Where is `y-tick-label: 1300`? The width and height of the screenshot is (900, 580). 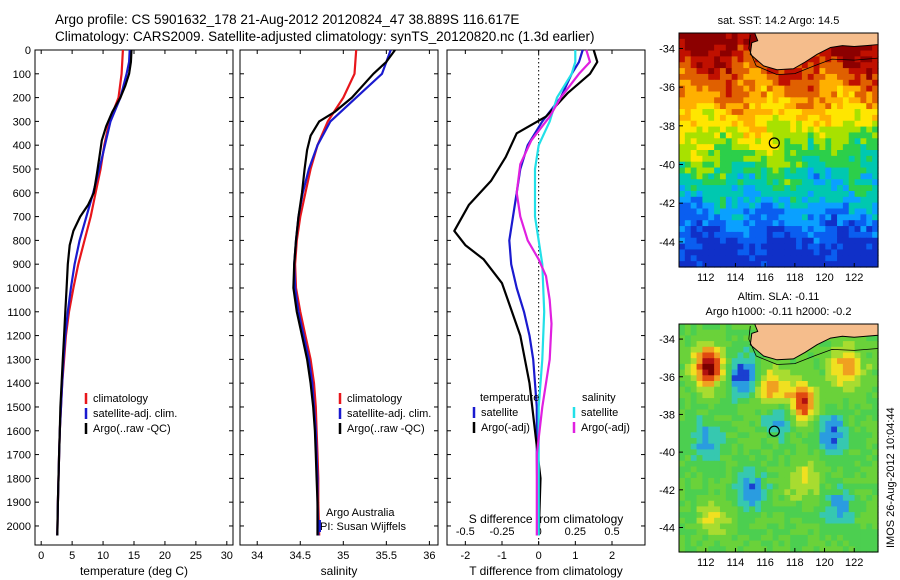
y-tick-label: 1300 is located at coordinates (19, 360).